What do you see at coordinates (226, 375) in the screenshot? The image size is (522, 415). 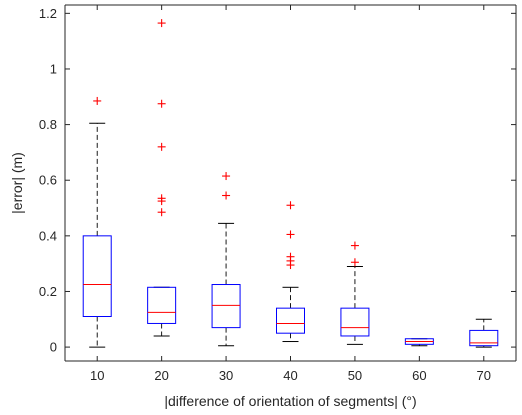 I see `x-tick-label: 30` at bounding box center [226, 375].